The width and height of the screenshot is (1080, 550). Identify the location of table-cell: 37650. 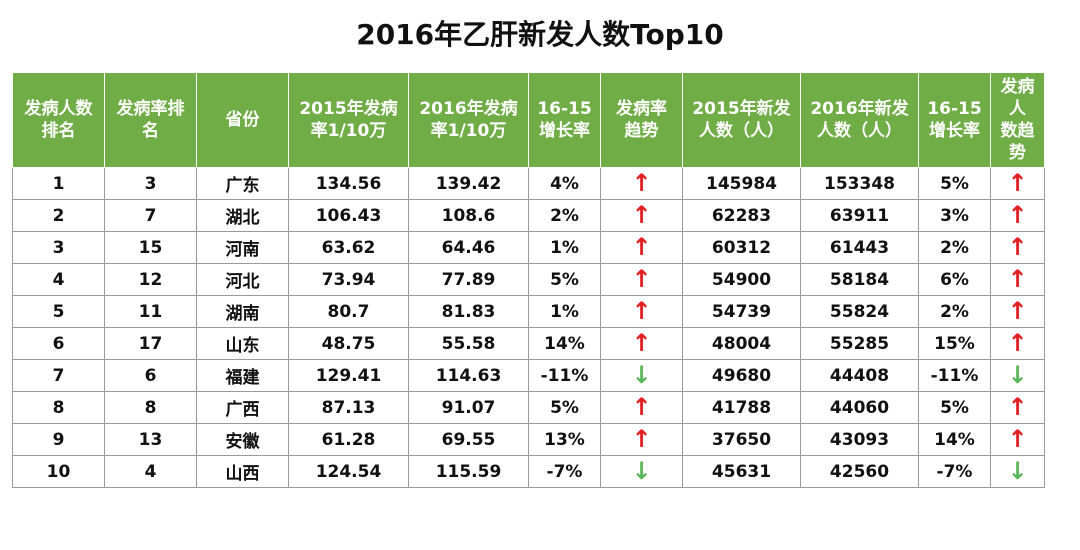
(741, 439).